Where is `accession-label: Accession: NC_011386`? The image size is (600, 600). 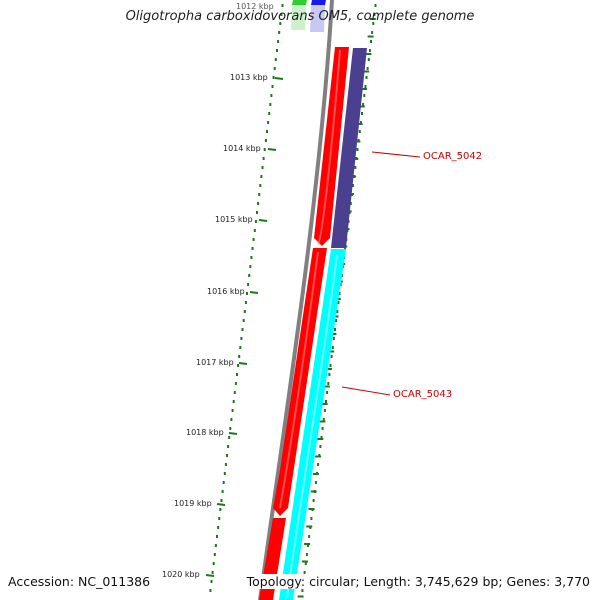
accession-label: Accession: NC_011386 is located at coordinates (81, 581).